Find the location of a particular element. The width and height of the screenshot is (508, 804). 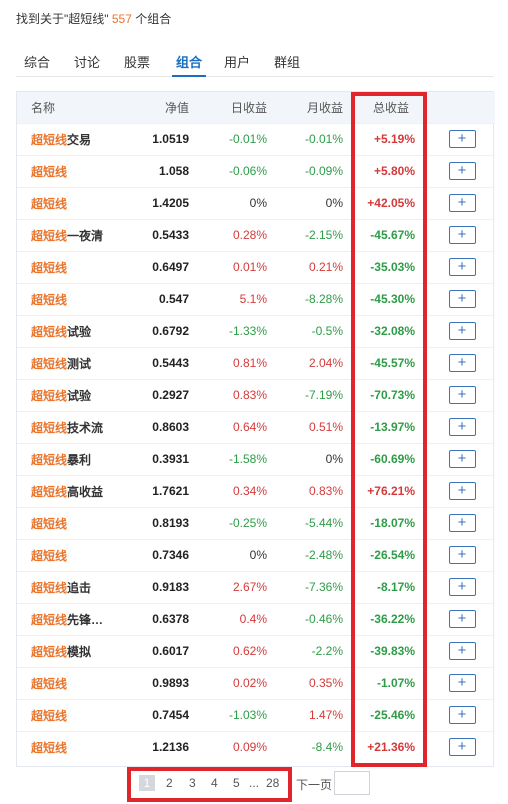

tab-stocks: 股票 is located at coordinates (137, 62).